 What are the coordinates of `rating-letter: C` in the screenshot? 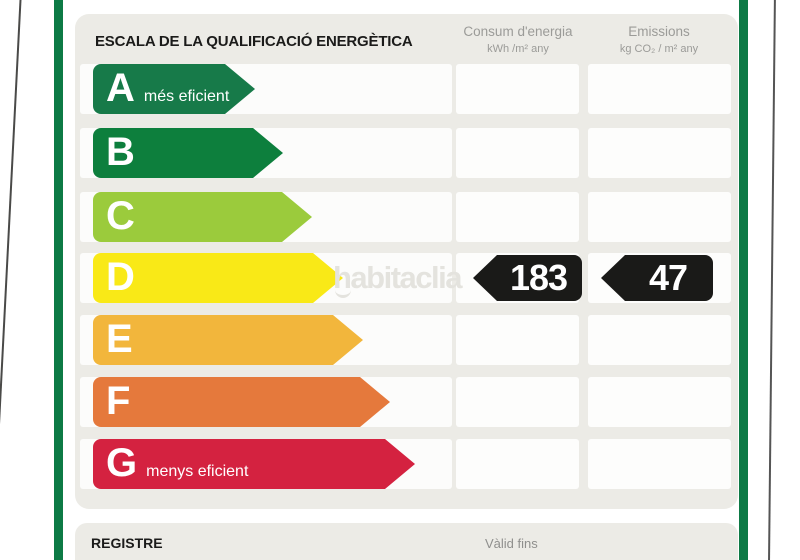 It's located at (120, 216).